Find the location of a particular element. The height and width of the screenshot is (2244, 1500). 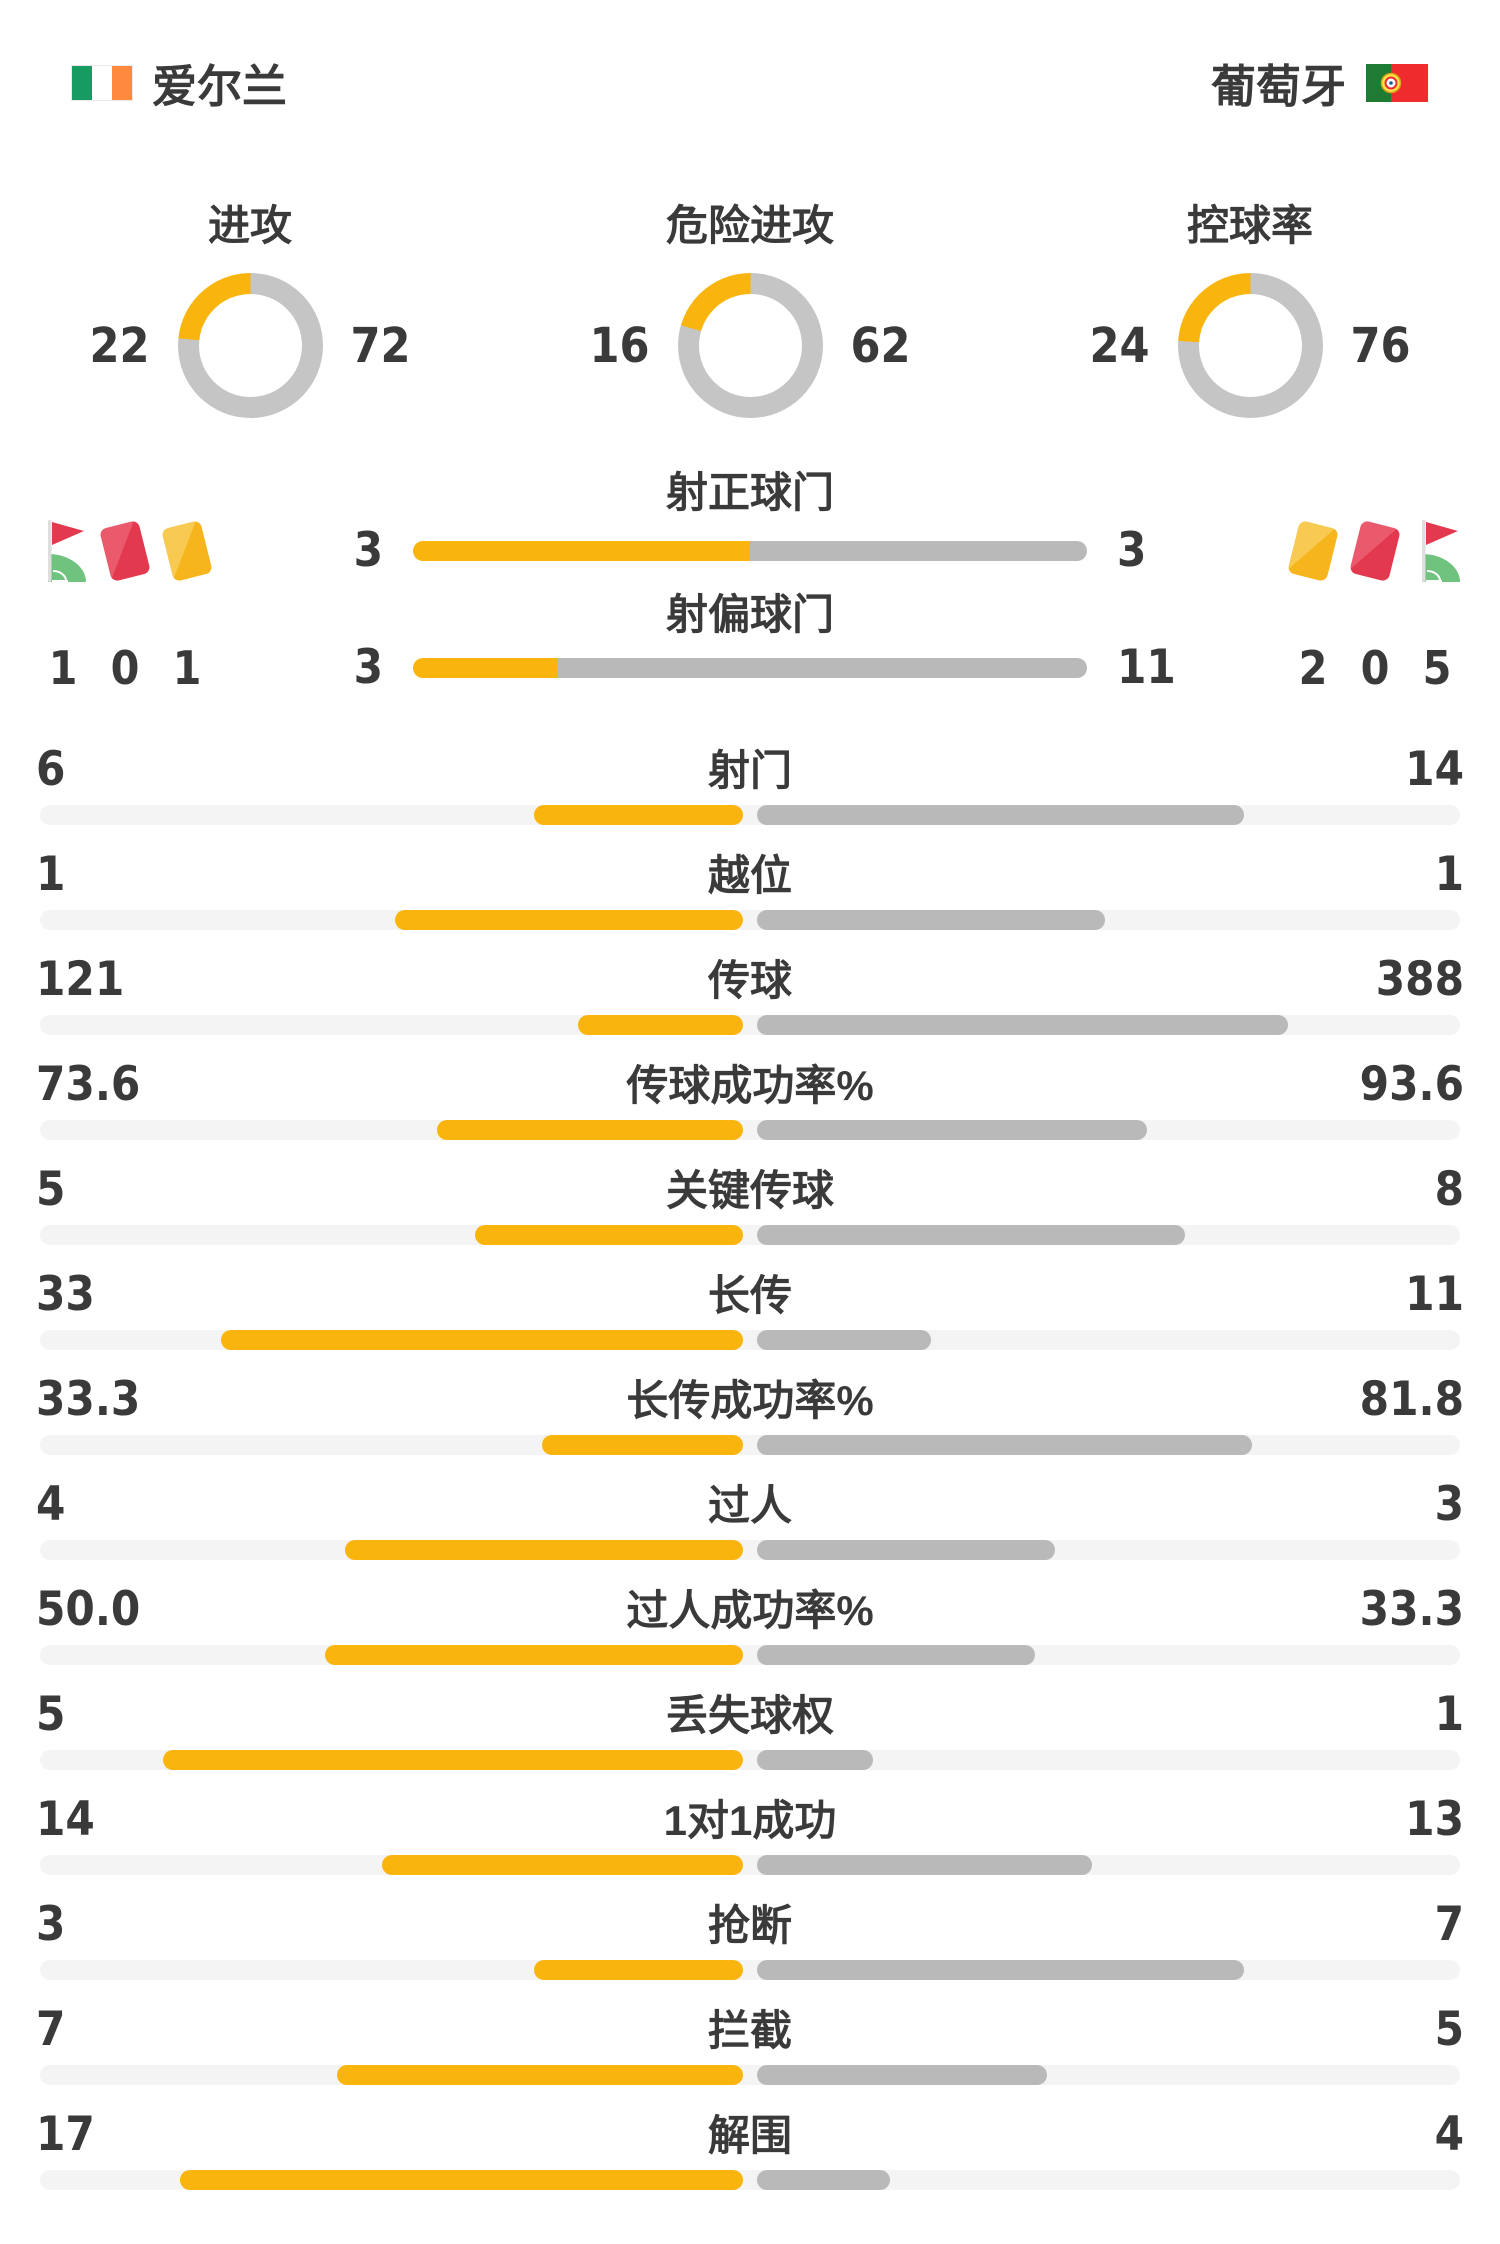

stat-away-value: 3 is located at coordinates (1449, 1504).